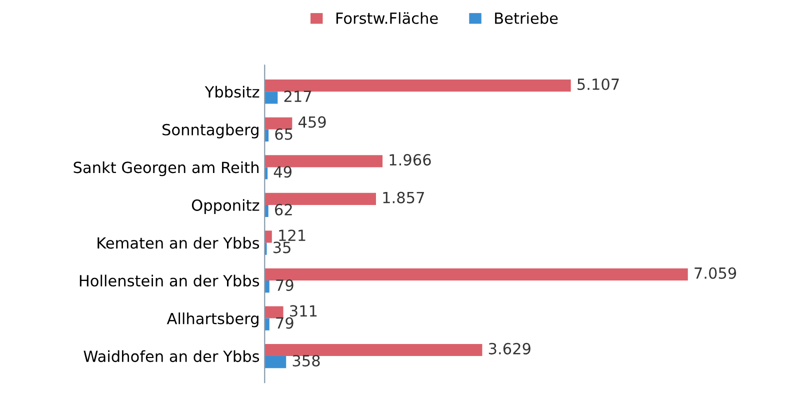  I want to click on y-tick-label: Sankt Georgen am Reith, so click(166, 168).